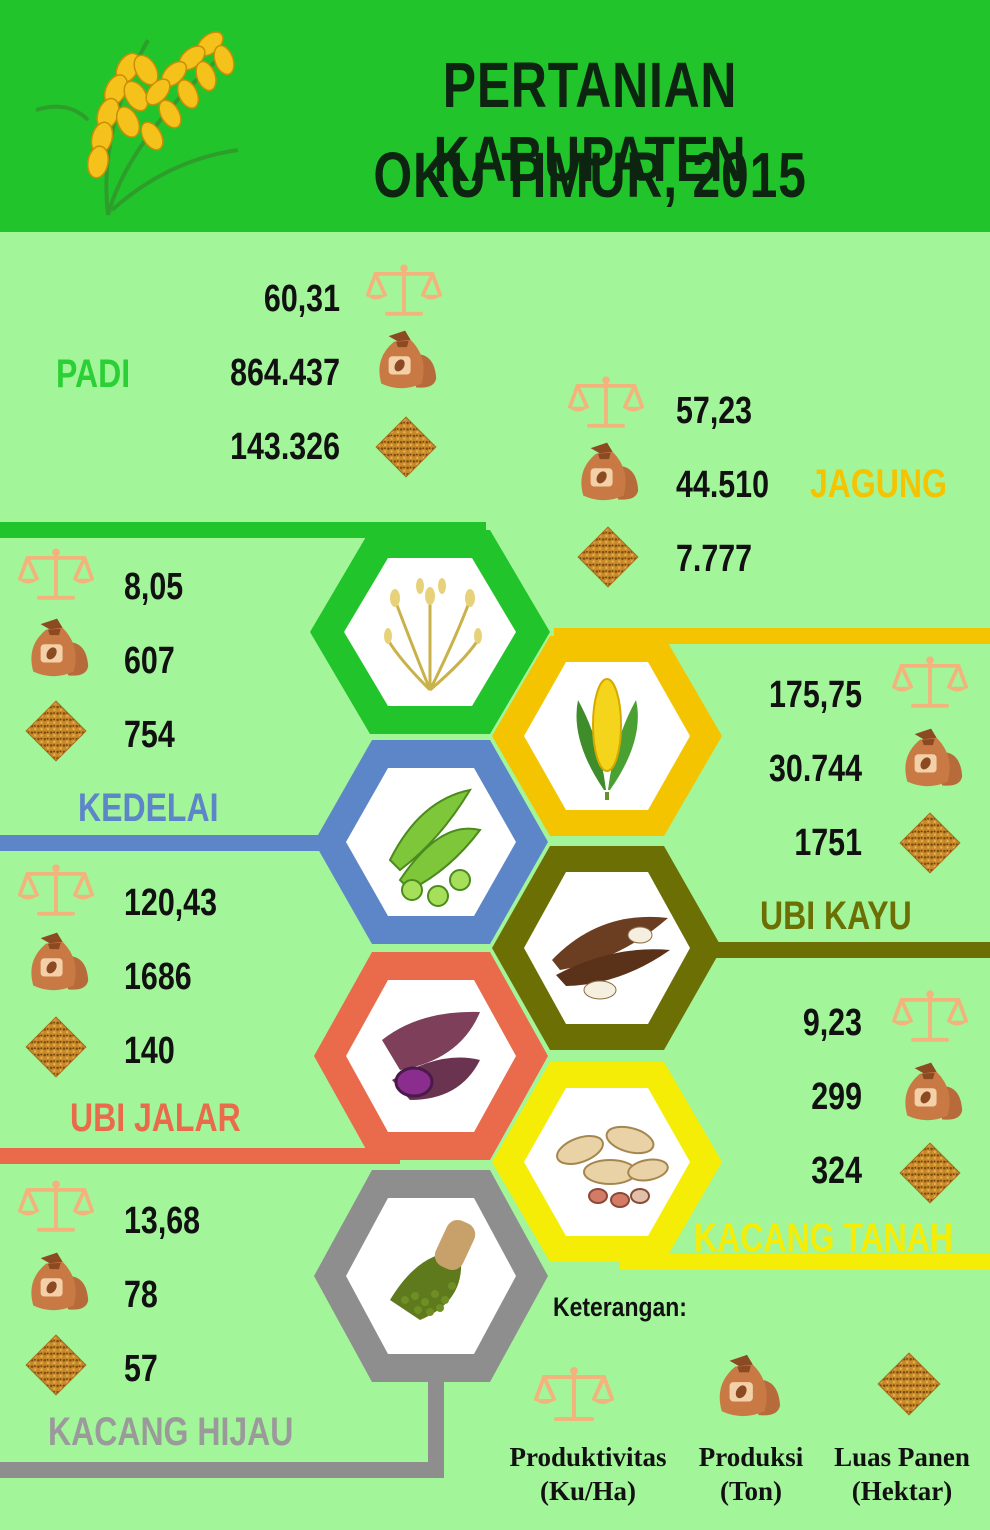 This screenshot has width=990, height=1530. What do you see at coordinates (162, 1221) in the screenshot?
I see `kacang-hijau-productivity: 13,68` at bounding box center [162, 1221].